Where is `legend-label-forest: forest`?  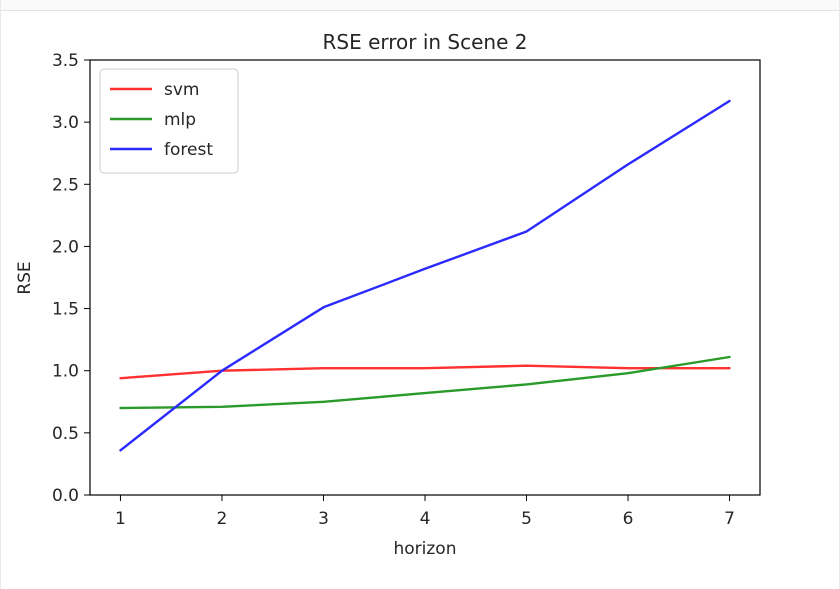
legend-label-forest: forest is located at coordinates (188, 150).